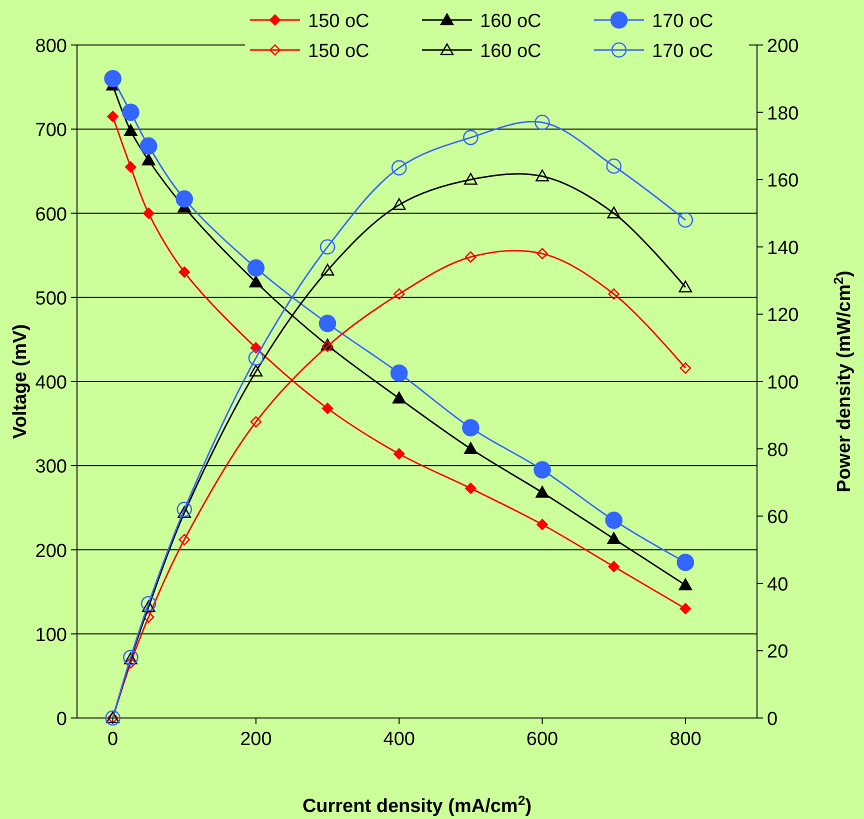 The height and width of the screenshot is (819, 864). I want to click on x-tick-label: 200, so click(256, 739).